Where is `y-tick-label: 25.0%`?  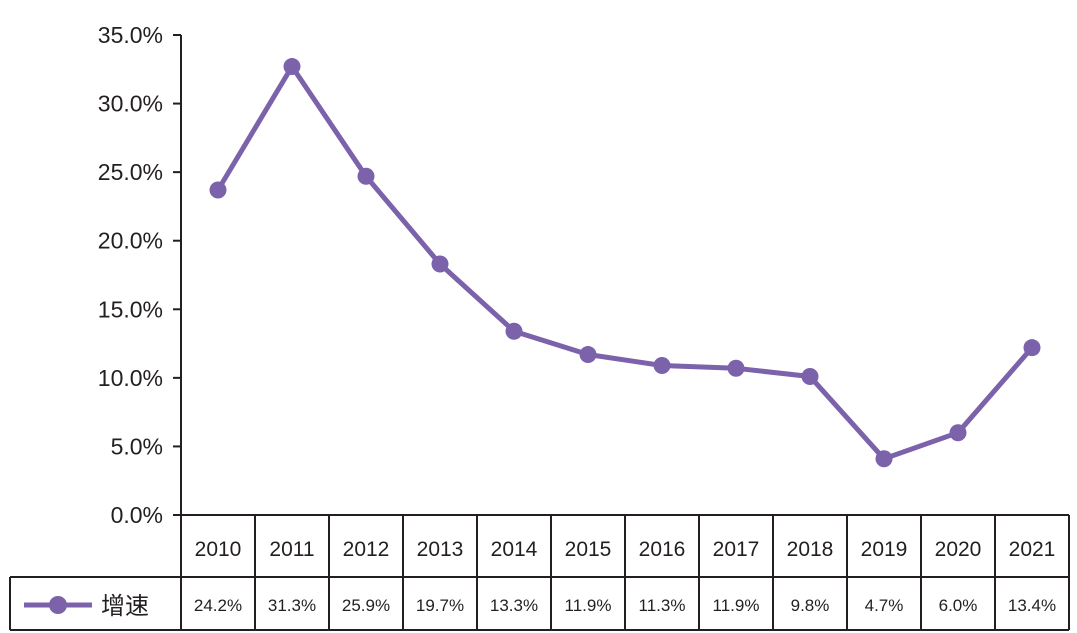
y-tick-label: 25.0% is located at coordinates (130, 172).